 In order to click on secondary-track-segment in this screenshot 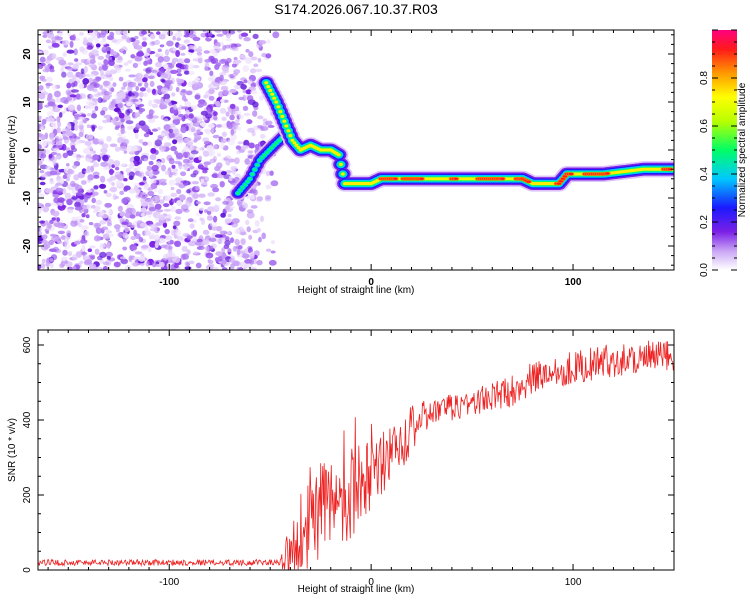, I will do `click(264, 155)`.